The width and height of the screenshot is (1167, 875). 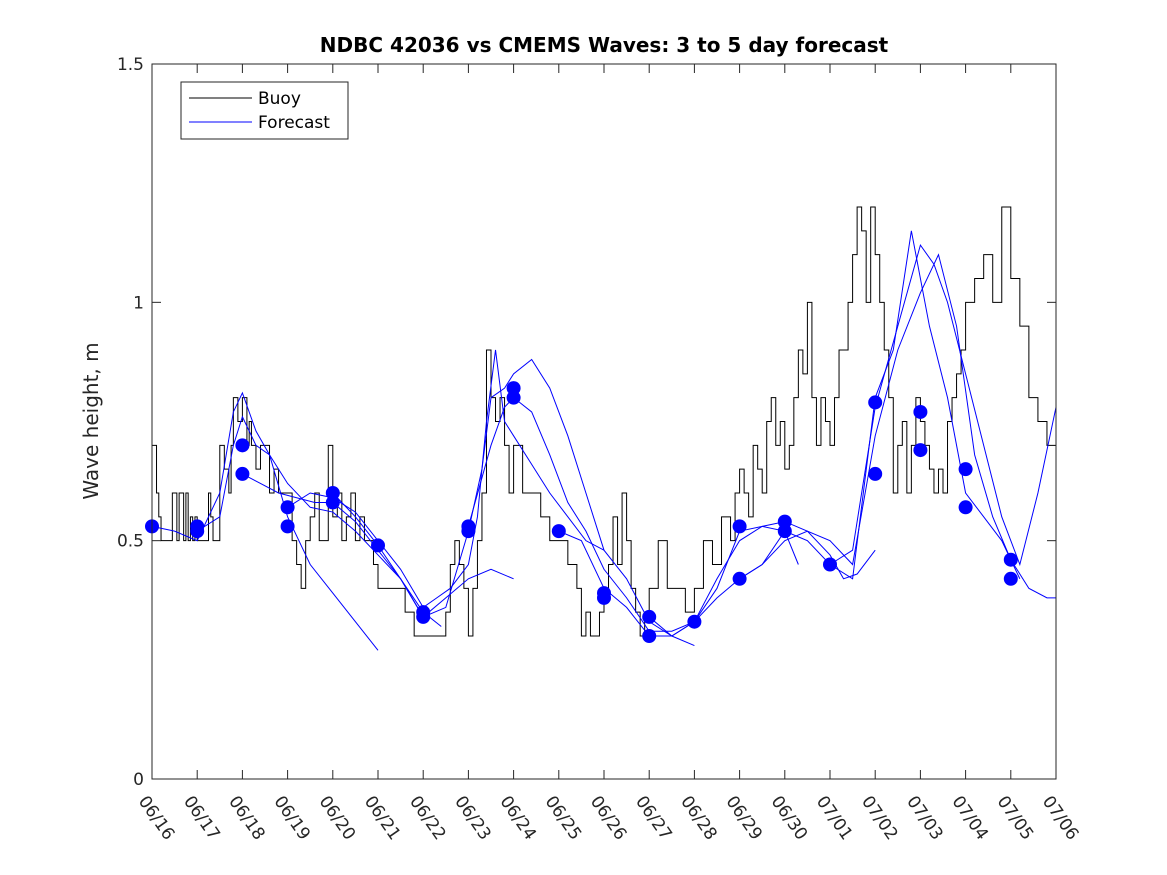 What do you see at coordinates (246, 818) in the screenshot?
I see `x-tick-label: 06/18` at bounding box center [246, 818].